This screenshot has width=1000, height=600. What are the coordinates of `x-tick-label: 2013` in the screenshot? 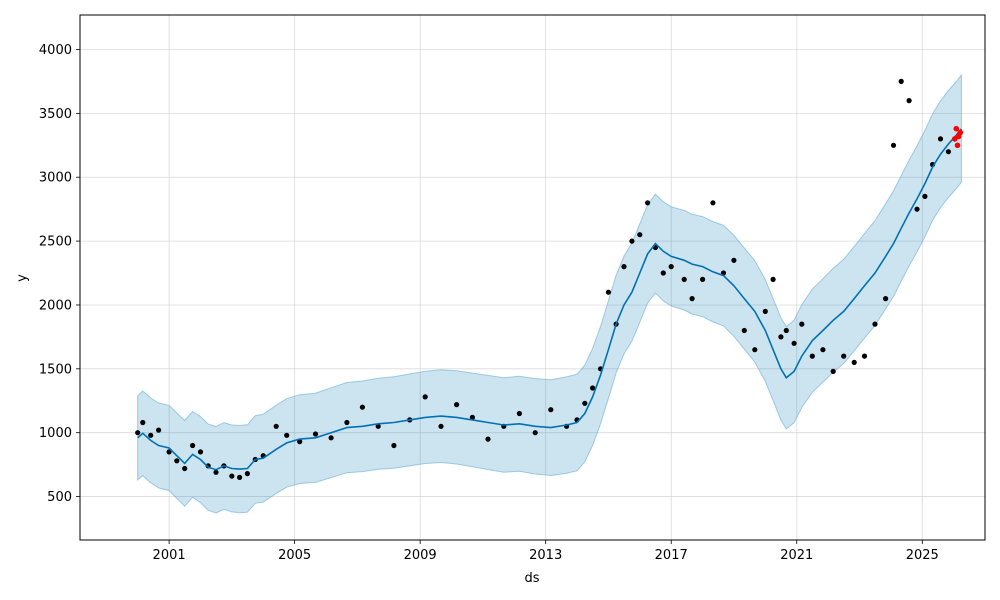 It's located at (545, 555).